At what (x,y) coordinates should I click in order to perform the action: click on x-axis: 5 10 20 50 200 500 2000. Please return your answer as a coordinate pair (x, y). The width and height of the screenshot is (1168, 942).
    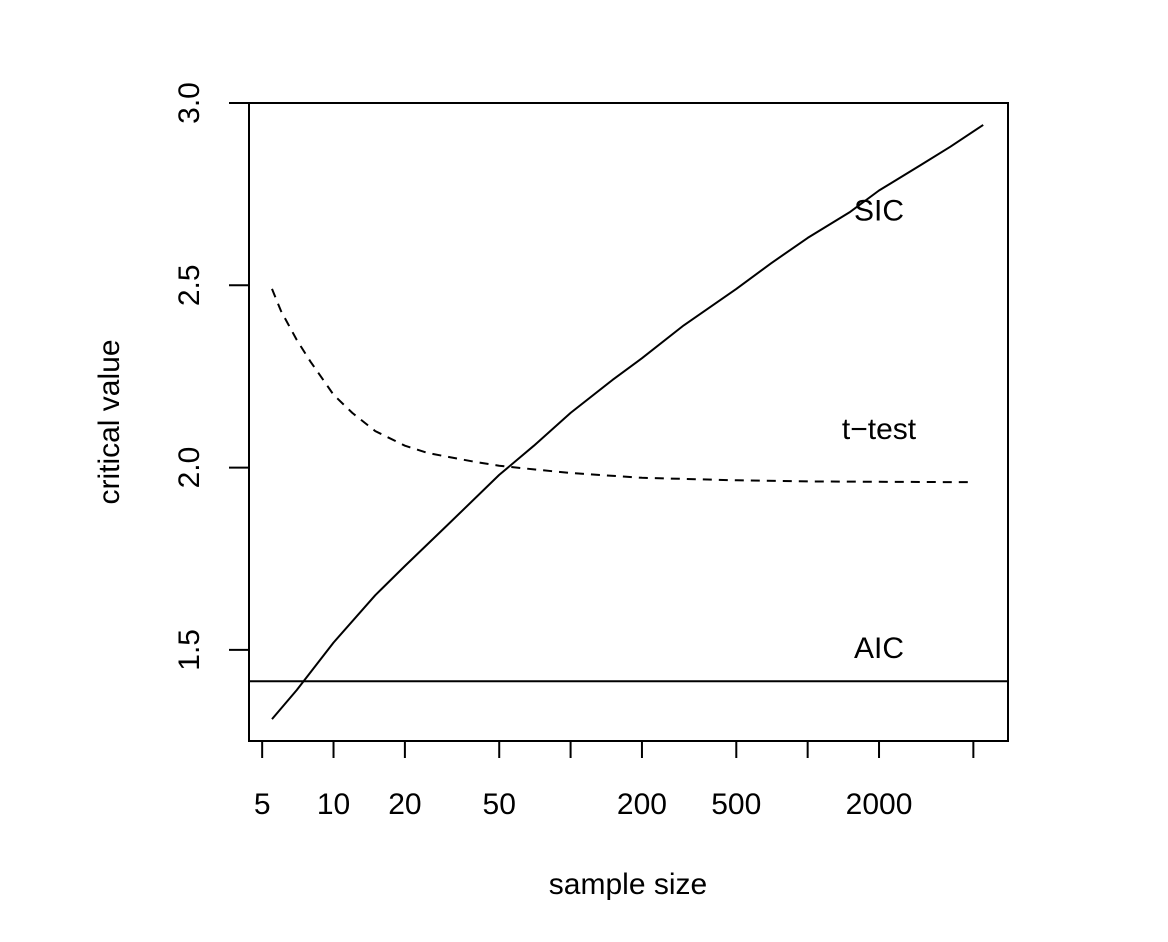
    Looking at the image, I should click on (614, 781).